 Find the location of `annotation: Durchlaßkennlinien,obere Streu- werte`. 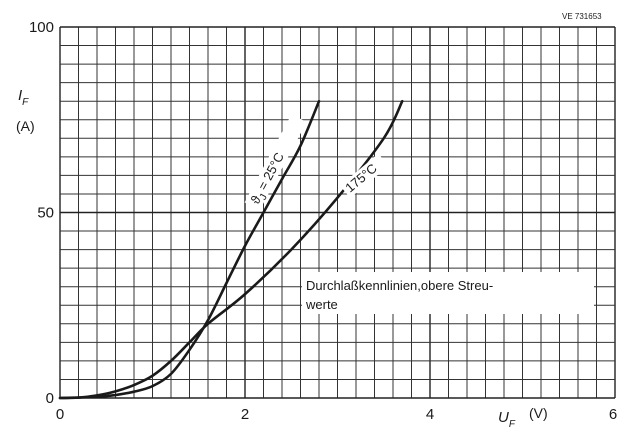

annotation: Durchlaßkennlinien,obere Streu- werte is located at coordinates (448, 293).